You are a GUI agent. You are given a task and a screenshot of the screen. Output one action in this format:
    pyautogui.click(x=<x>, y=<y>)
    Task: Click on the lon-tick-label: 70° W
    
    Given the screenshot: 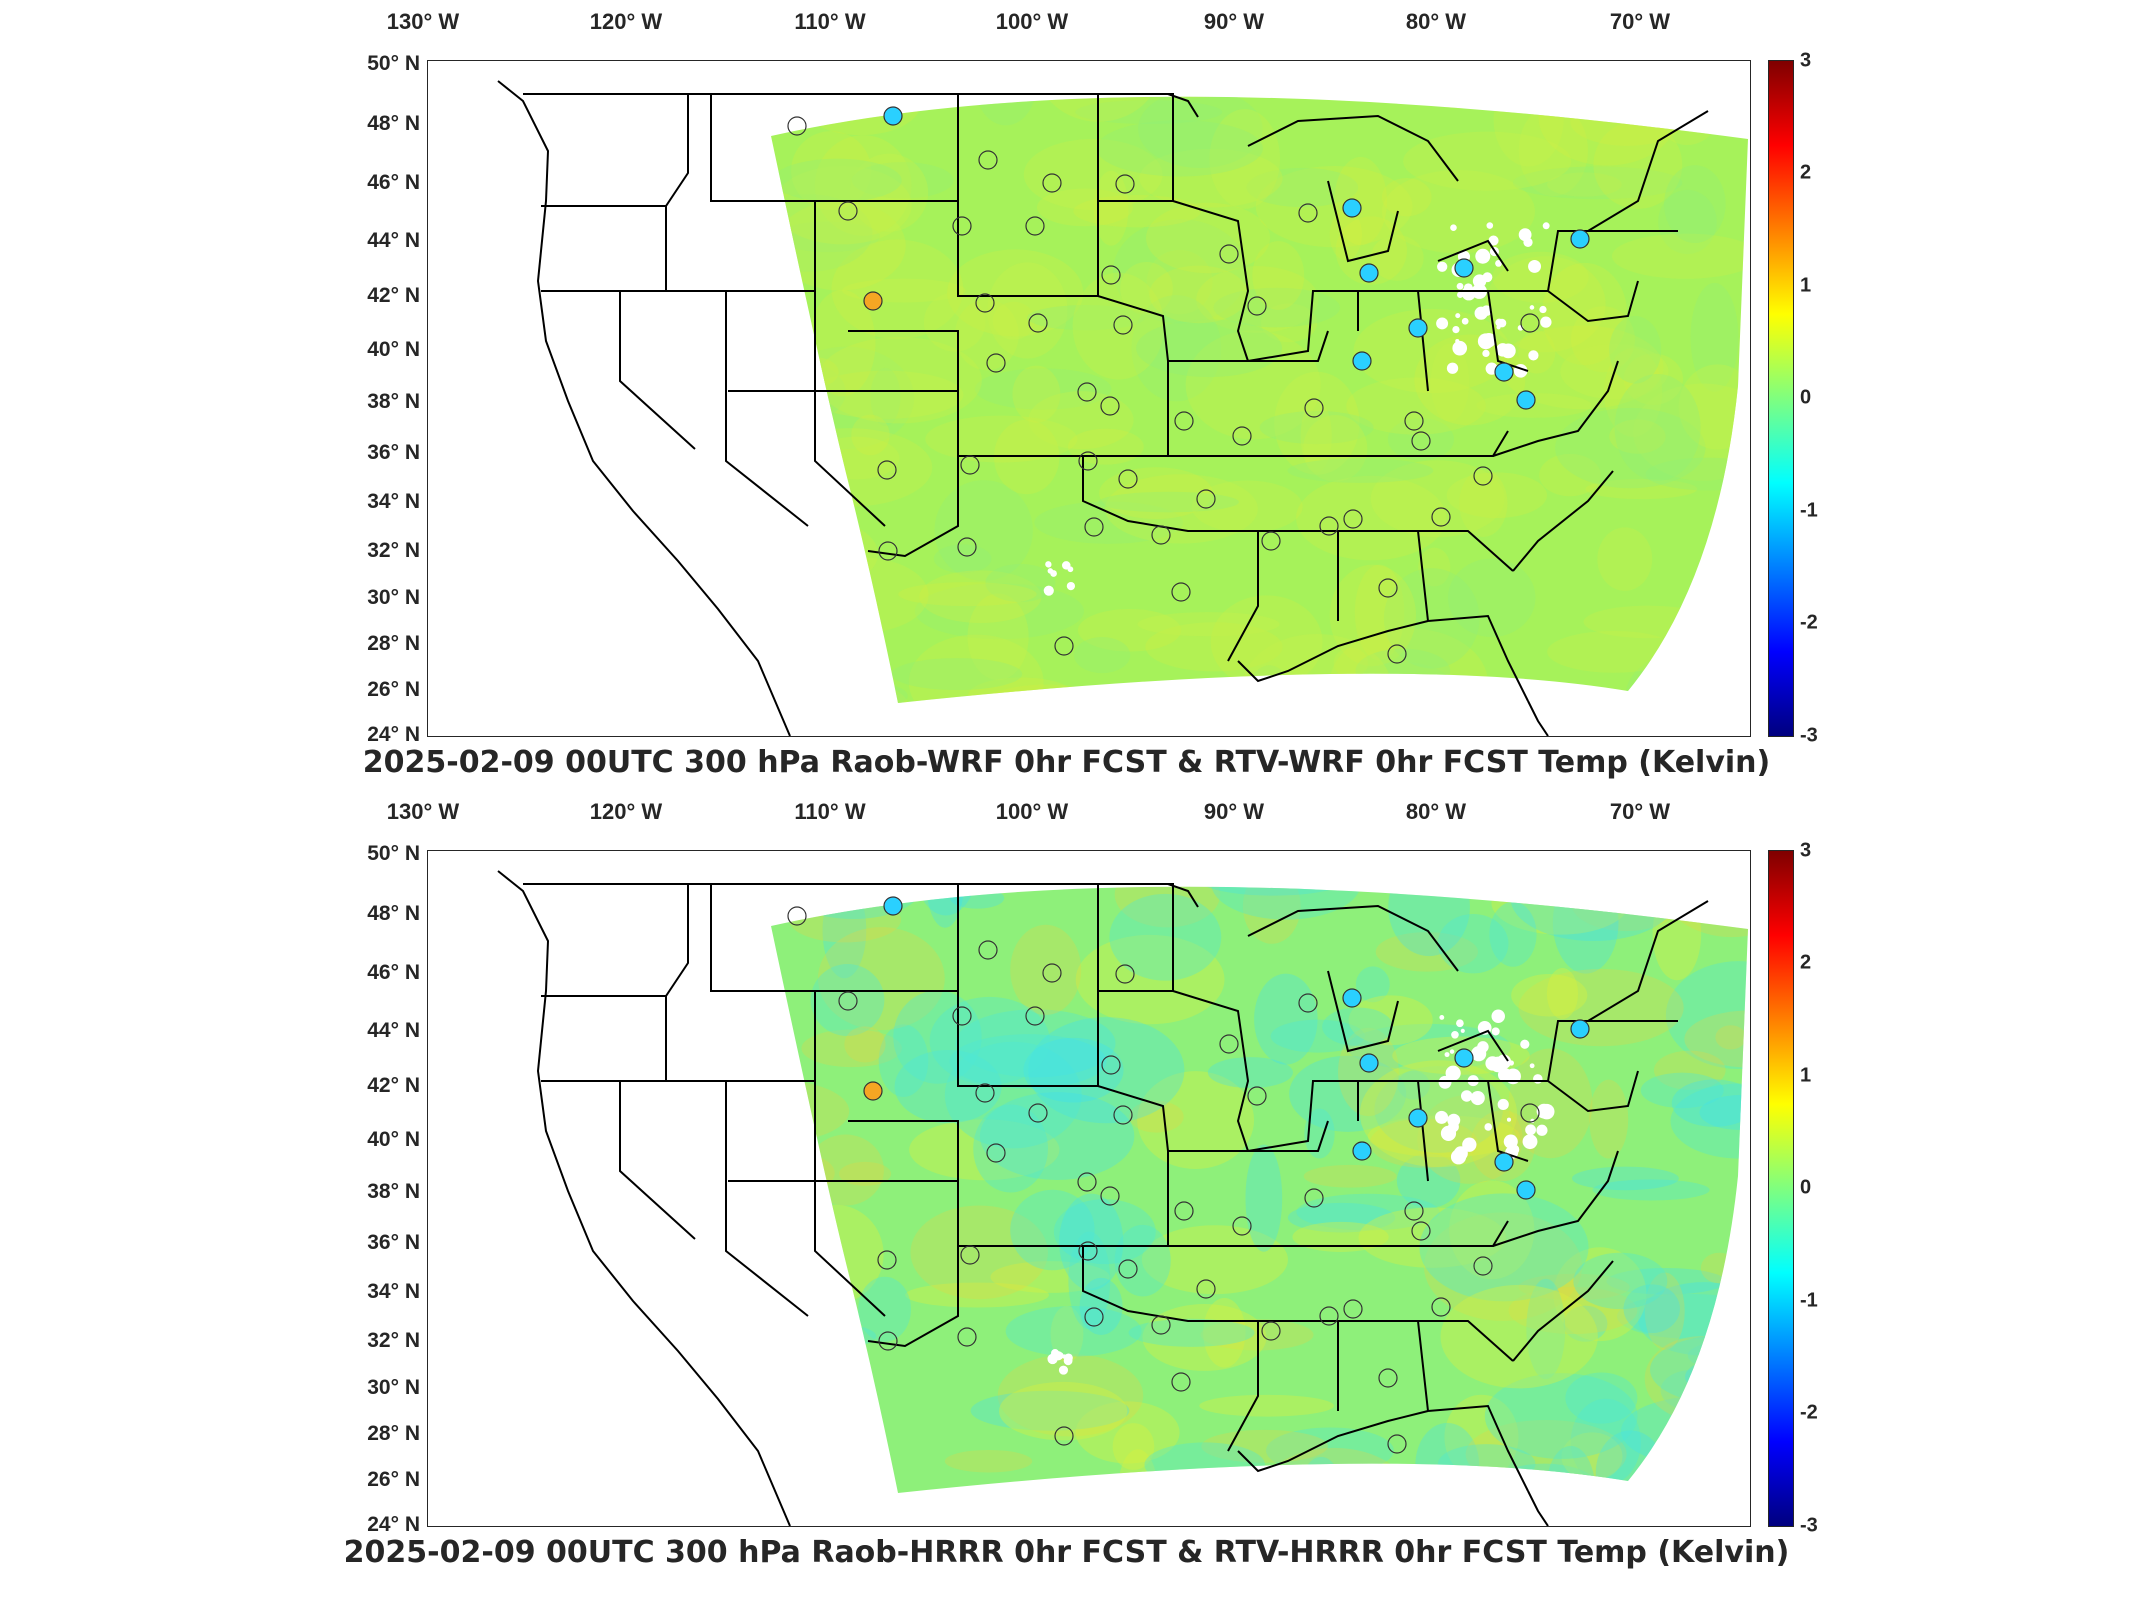 What is the action you would take?
    pyautogui.click(x=1640, y=811)
    